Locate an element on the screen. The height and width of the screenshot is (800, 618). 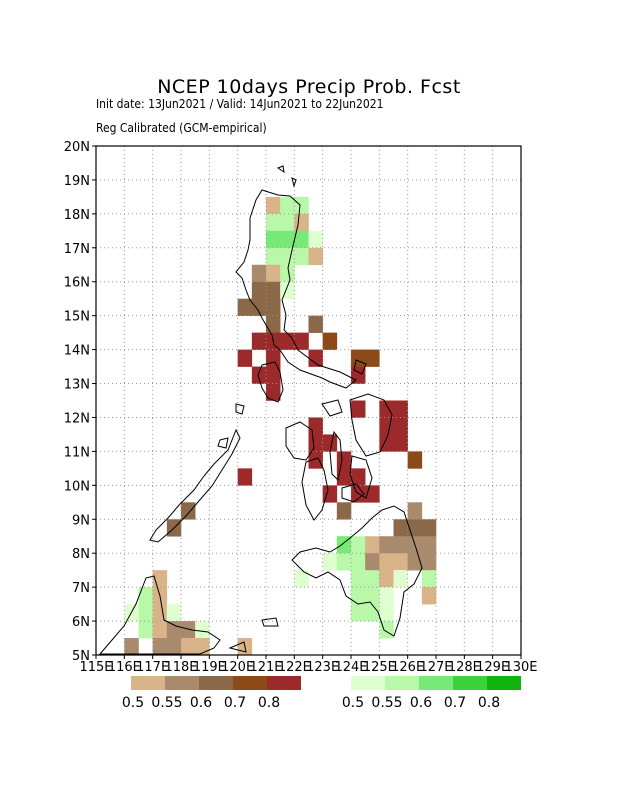
legend-dry-colorbar: 0.5 0.55 0.6 0.7 0.8 is located at coordinates (211, 693).